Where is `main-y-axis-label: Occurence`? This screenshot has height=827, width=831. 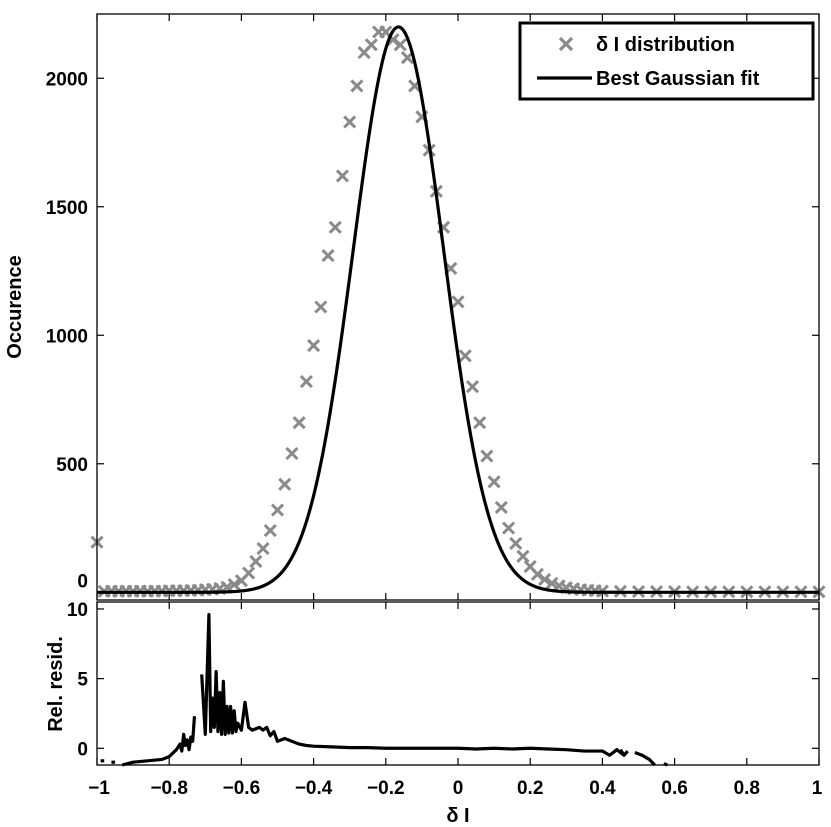 main-y-axis-label: Occurence is located at coordinates (15, 306).